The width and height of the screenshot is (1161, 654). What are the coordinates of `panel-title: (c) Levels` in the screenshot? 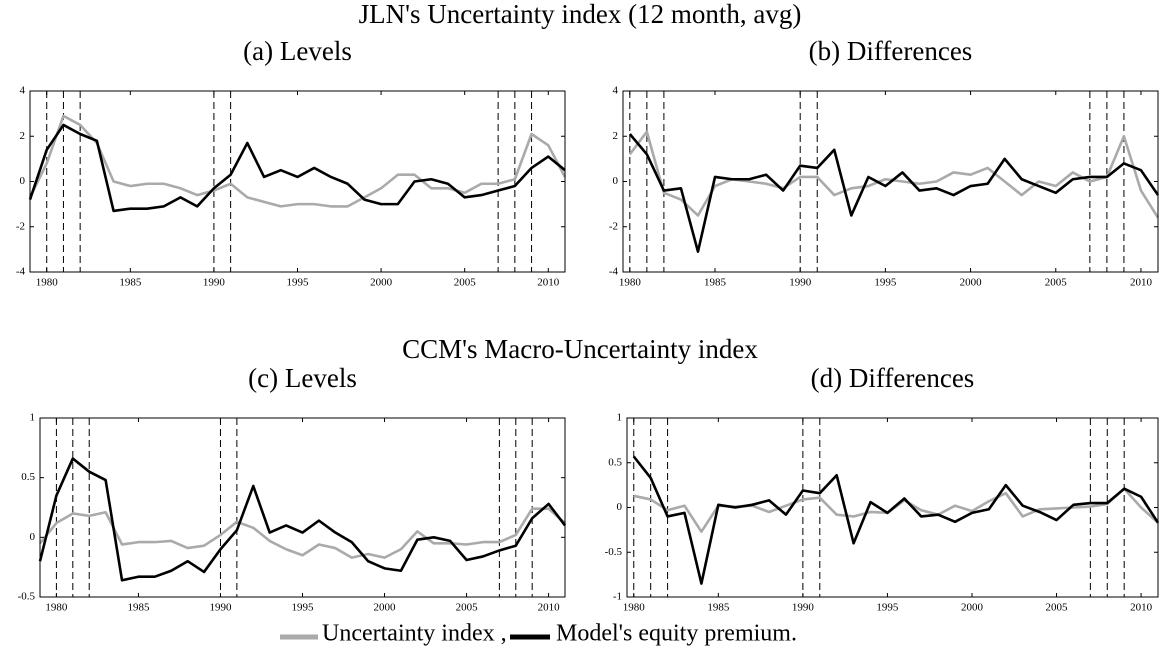 It's located at (302, 378).